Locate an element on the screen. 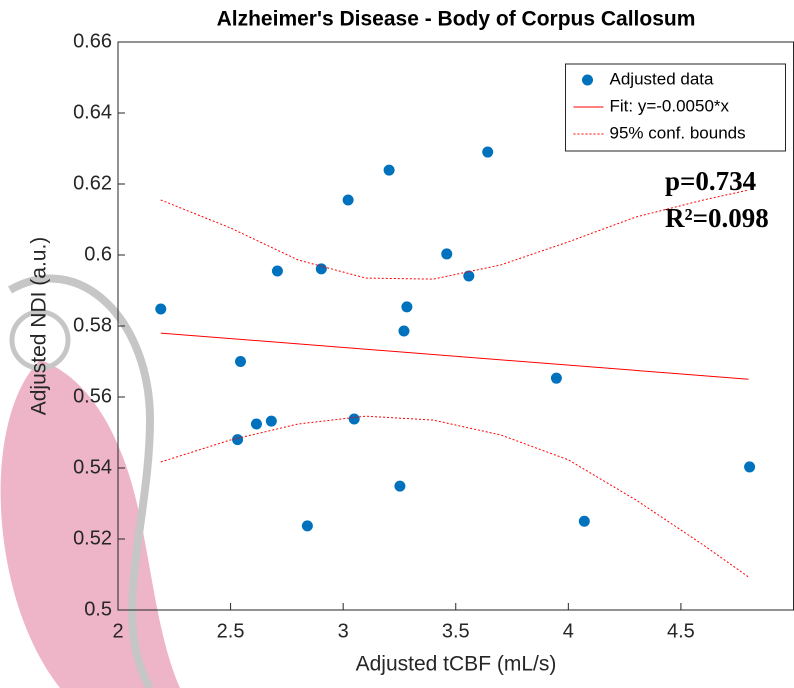 The image size is (794, 688). y-axis-label: Adjusted NDI (a.u.) is located at coordinates (39, 326).